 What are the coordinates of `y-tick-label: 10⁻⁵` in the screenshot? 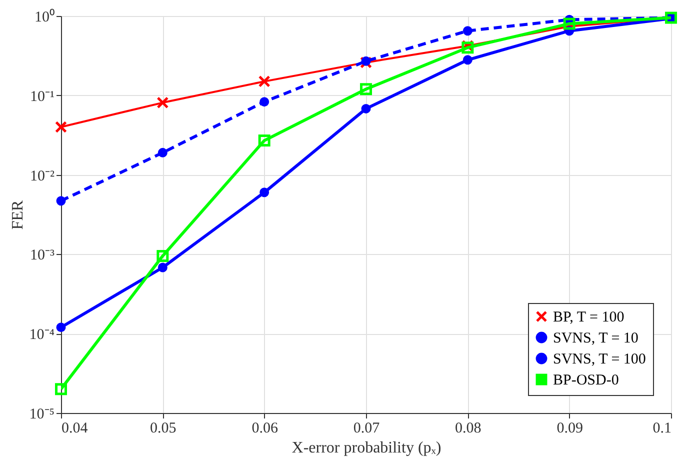 It's located at (41, 414).